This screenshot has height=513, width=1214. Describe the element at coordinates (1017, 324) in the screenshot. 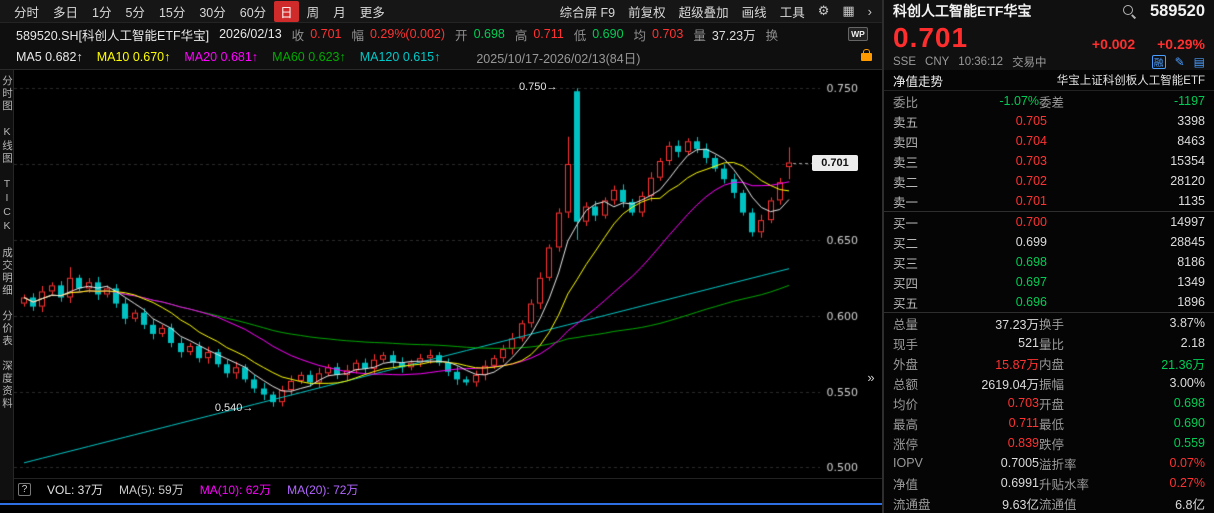

I see `stat-value: 37.23万` at that location.